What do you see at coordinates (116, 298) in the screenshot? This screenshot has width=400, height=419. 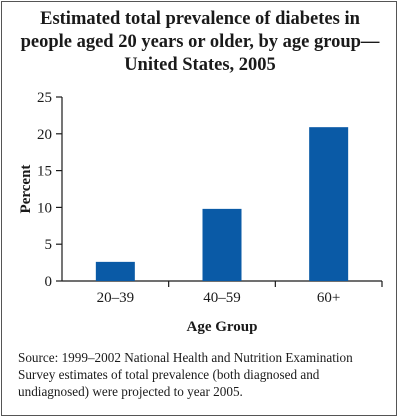 I see `x-tick-label: 20–39` at bounding box center [116, 298].